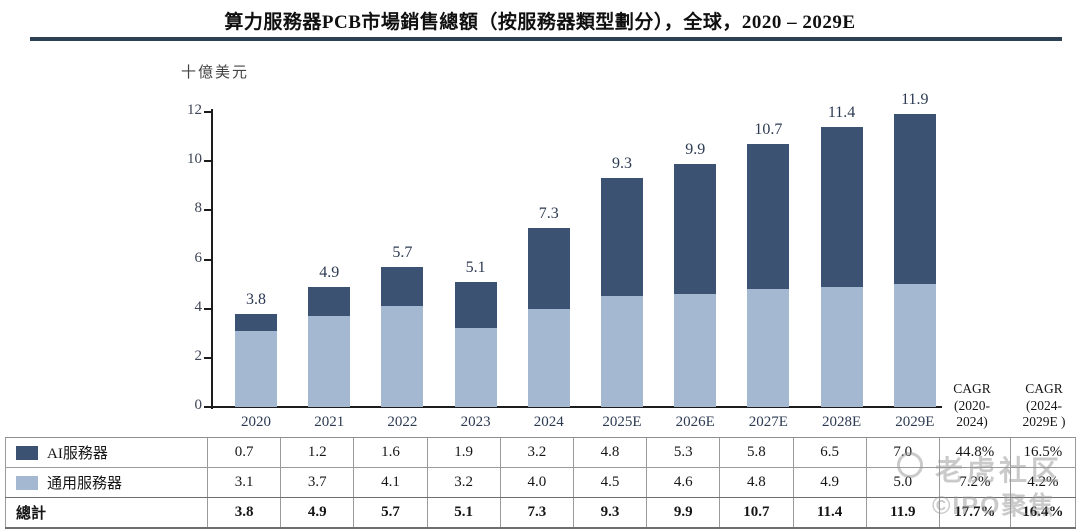  What do you see at coordinates (540, 22) in the screenshot?
I see `chart-title: 算力服務器PCB市場銷售總額（按服務器類型劃分），全球，2020 – 2029E` at bounding box center [540, 22].